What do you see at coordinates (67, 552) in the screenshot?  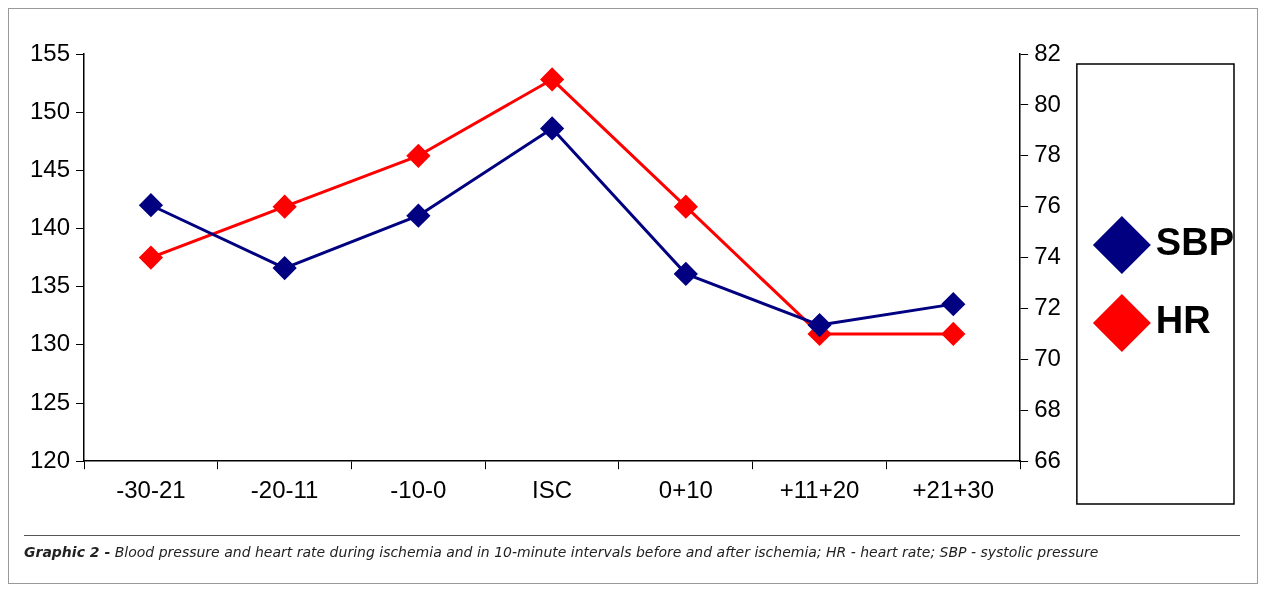 I see `text: Graphic 2 -` at bounding box center [67, 552].